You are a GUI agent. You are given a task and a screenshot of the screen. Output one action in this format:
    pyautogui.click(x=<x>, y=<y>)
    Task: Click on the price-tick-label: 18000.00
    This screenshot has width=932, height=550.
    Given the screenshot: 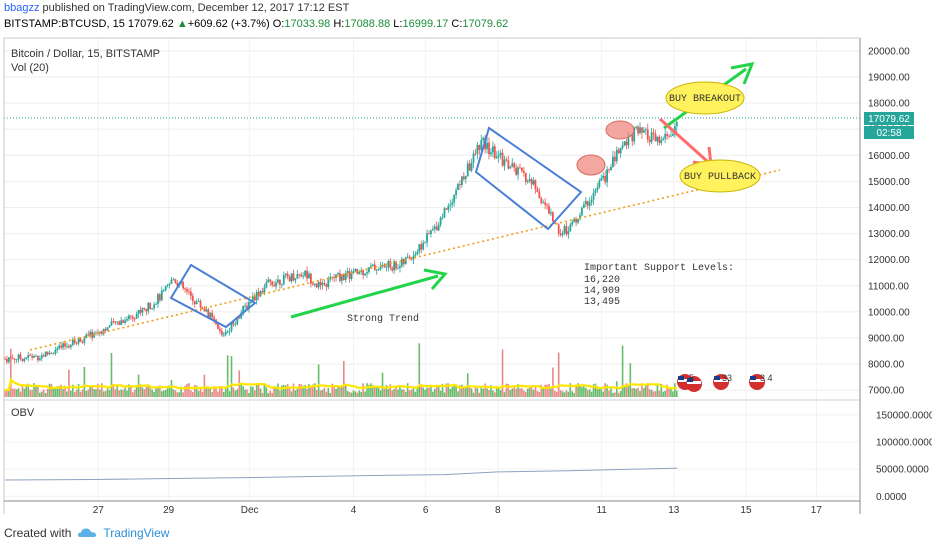 What is the action you would take?
    pyautogui.click(x=889, y=104)
    